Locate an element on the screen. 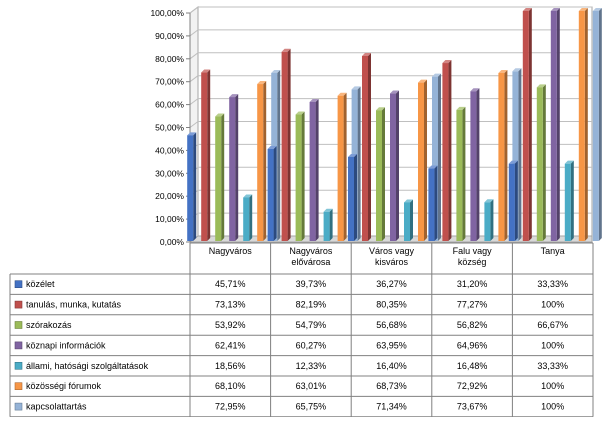 The height and width of the screenshot is (422, 606). data-label: 63,95% is located at coordinates (391, 345).